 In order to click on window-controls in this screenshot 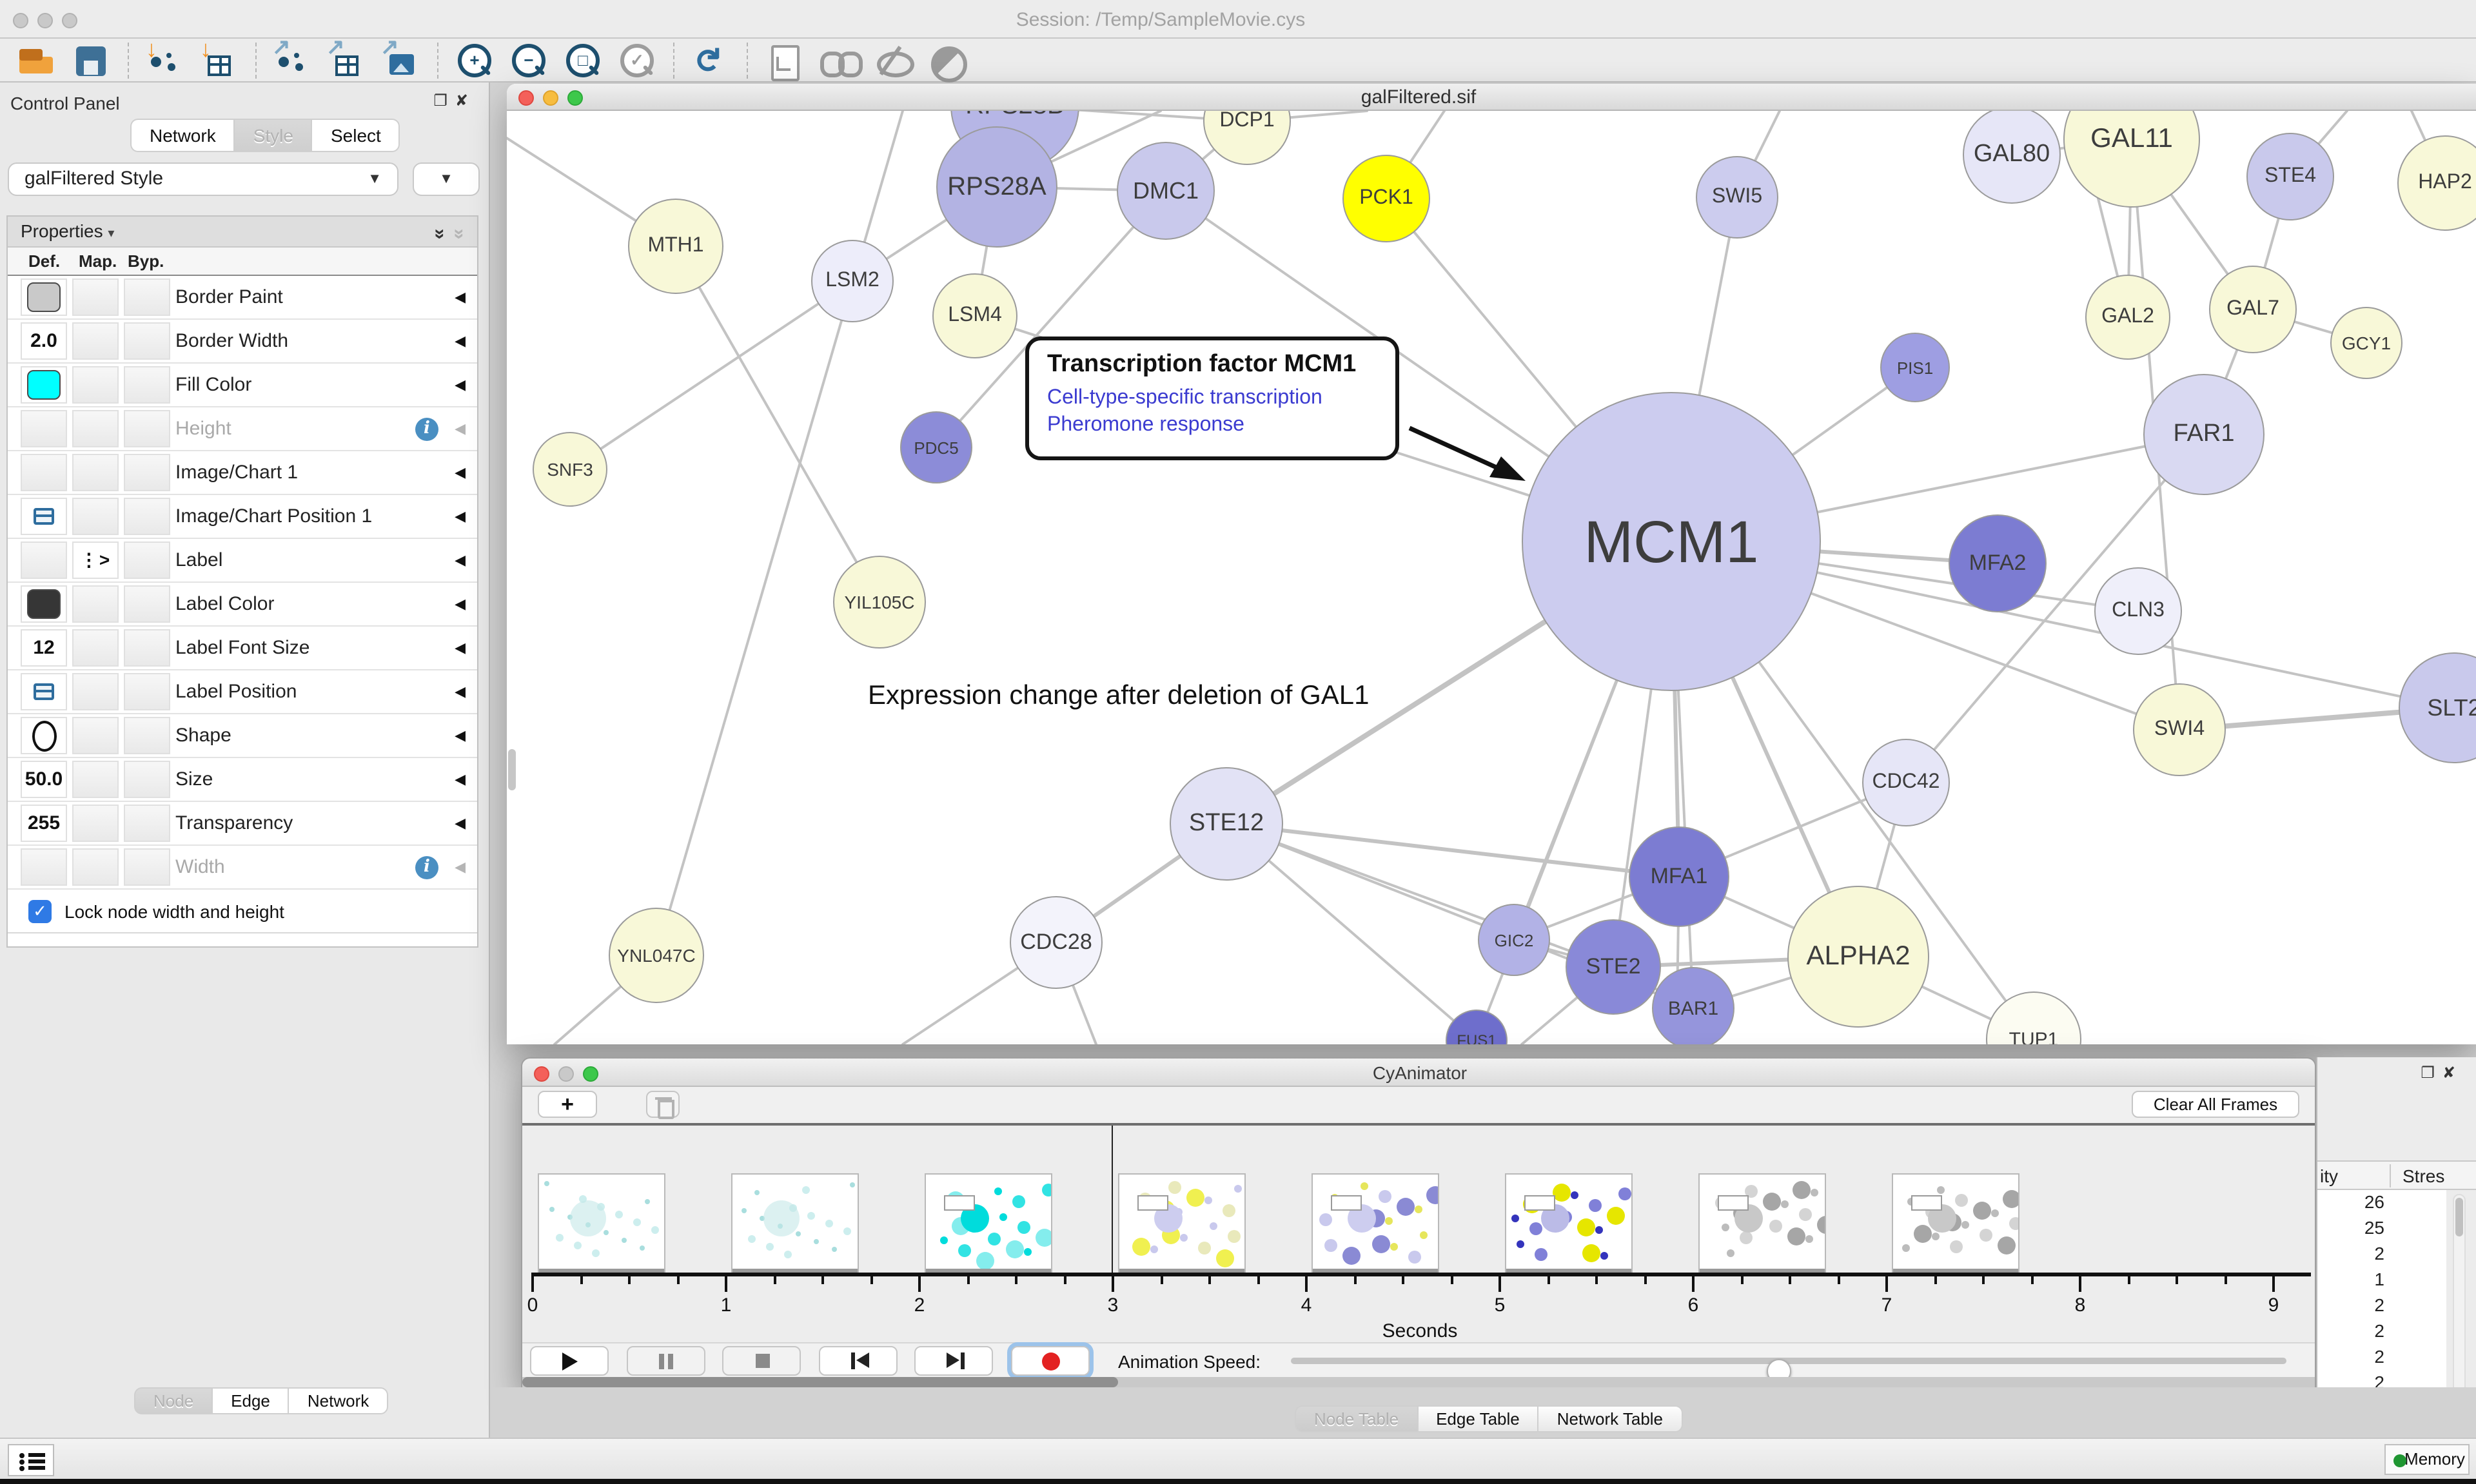, I will do `click(50, 23)`.